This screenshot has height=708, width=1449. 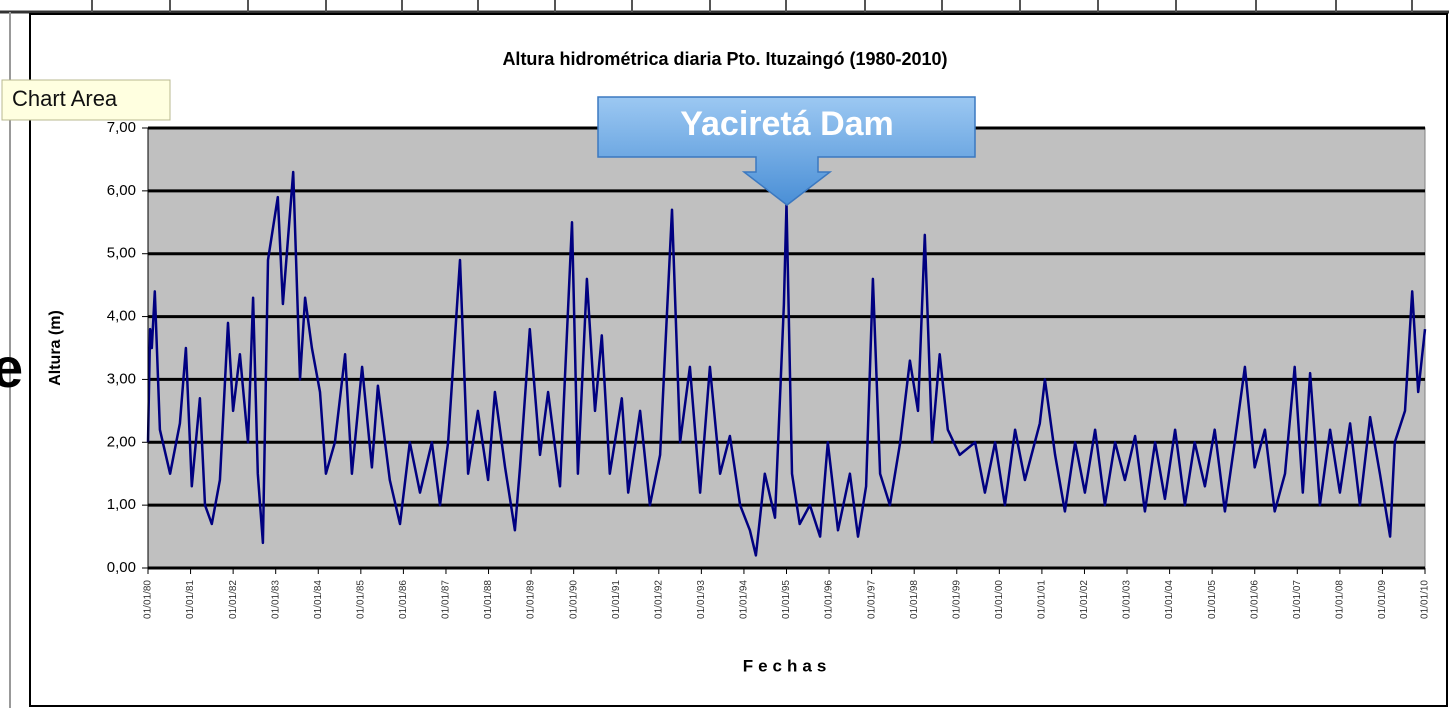 What do you see at coordinates (1212, 599) in the screenshot?
I see `x-tick-label: 01/01/05` at bounding box center [1212, 599].